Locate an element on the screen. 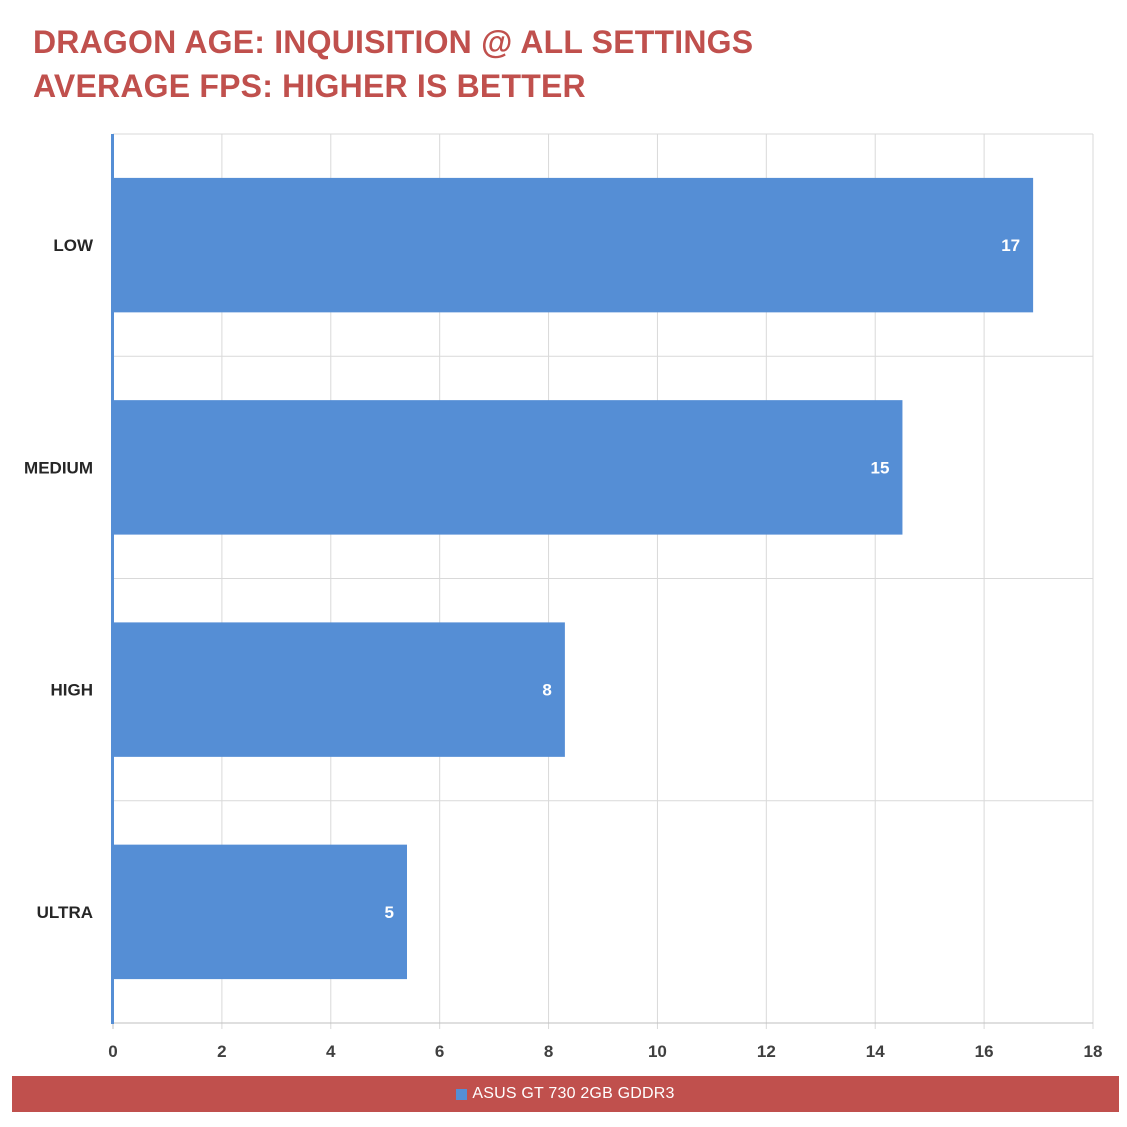  category-label-2: HIGH is located at coordinates (72, 690).